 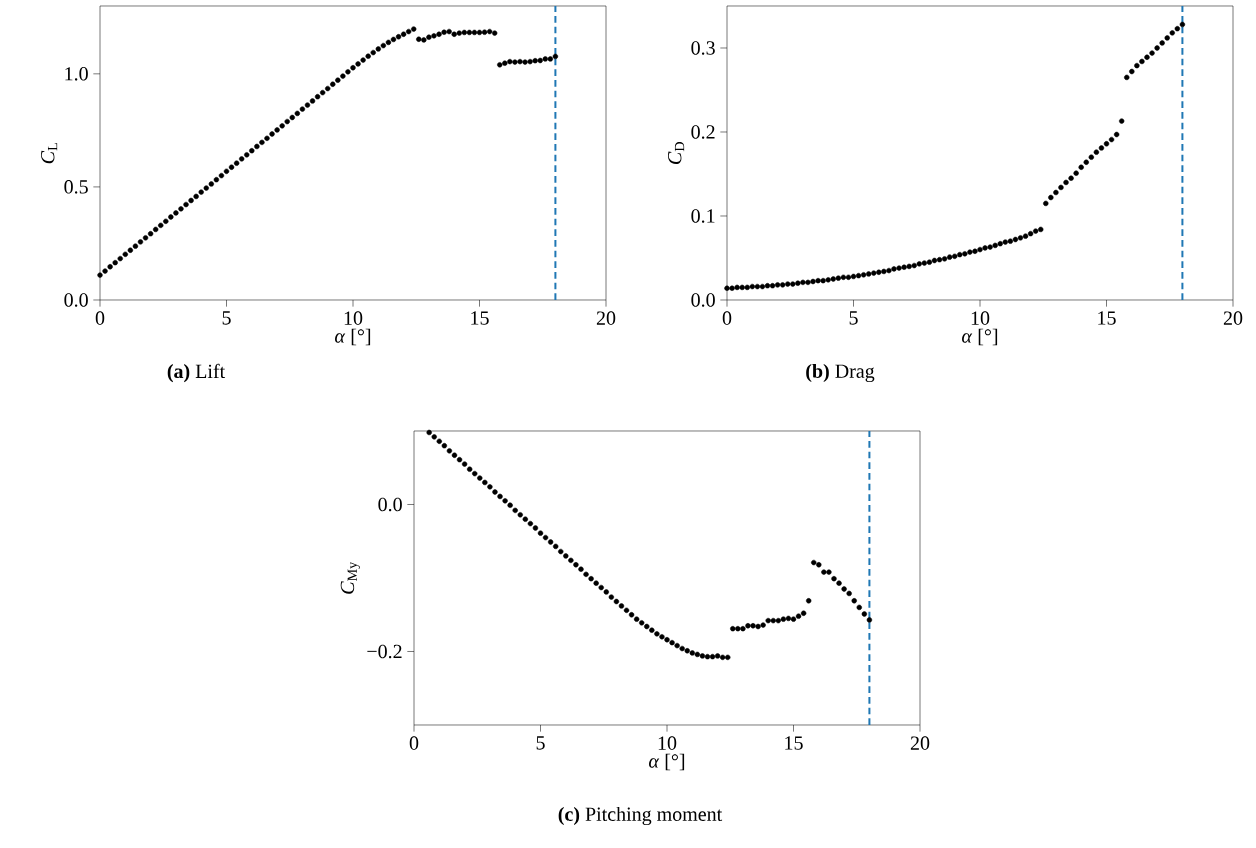 What do you see at coordinates (676, 153) in the screenshot?
I see `y-axis-title: C$_{D}$` at bounding box center [676, 153].